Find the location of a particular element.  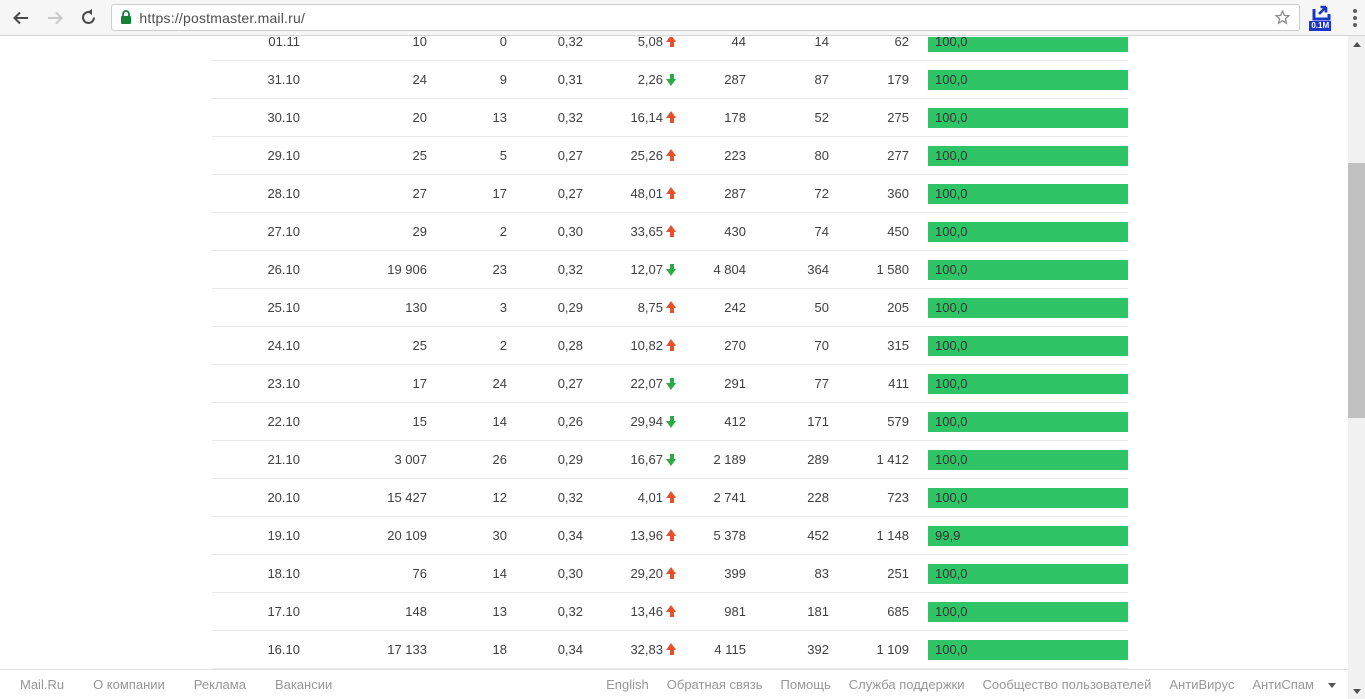

footer-link: Служба поддержки is located at coordinates (906, 684).